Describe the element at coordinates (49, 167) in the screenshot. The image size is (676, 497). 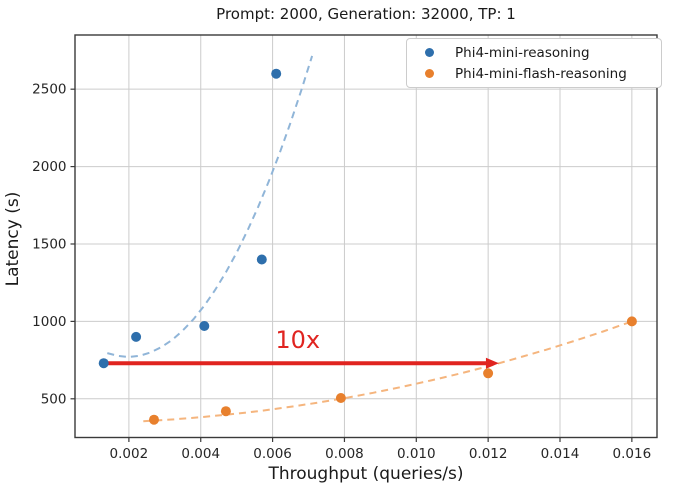
I see `y-tick-label: 2000` at that location.